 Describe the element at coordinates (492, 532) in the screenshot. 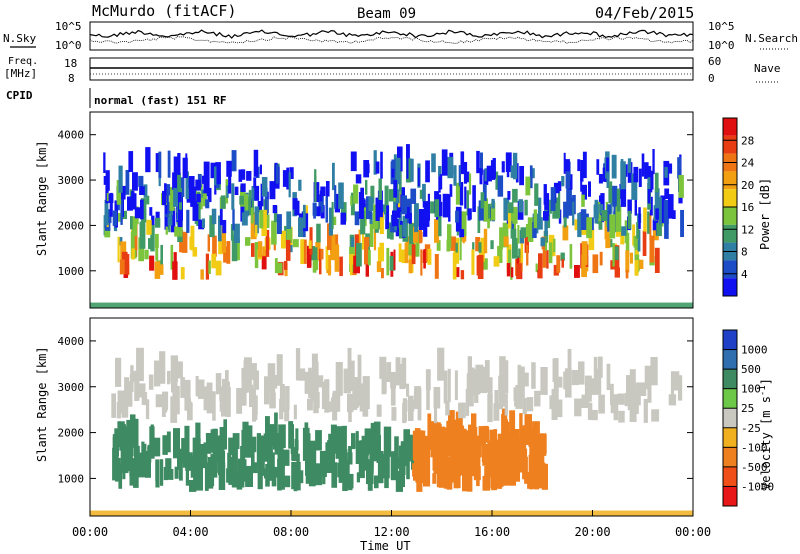

I see `velocity-xtick-label-4: 16:00` at that location.